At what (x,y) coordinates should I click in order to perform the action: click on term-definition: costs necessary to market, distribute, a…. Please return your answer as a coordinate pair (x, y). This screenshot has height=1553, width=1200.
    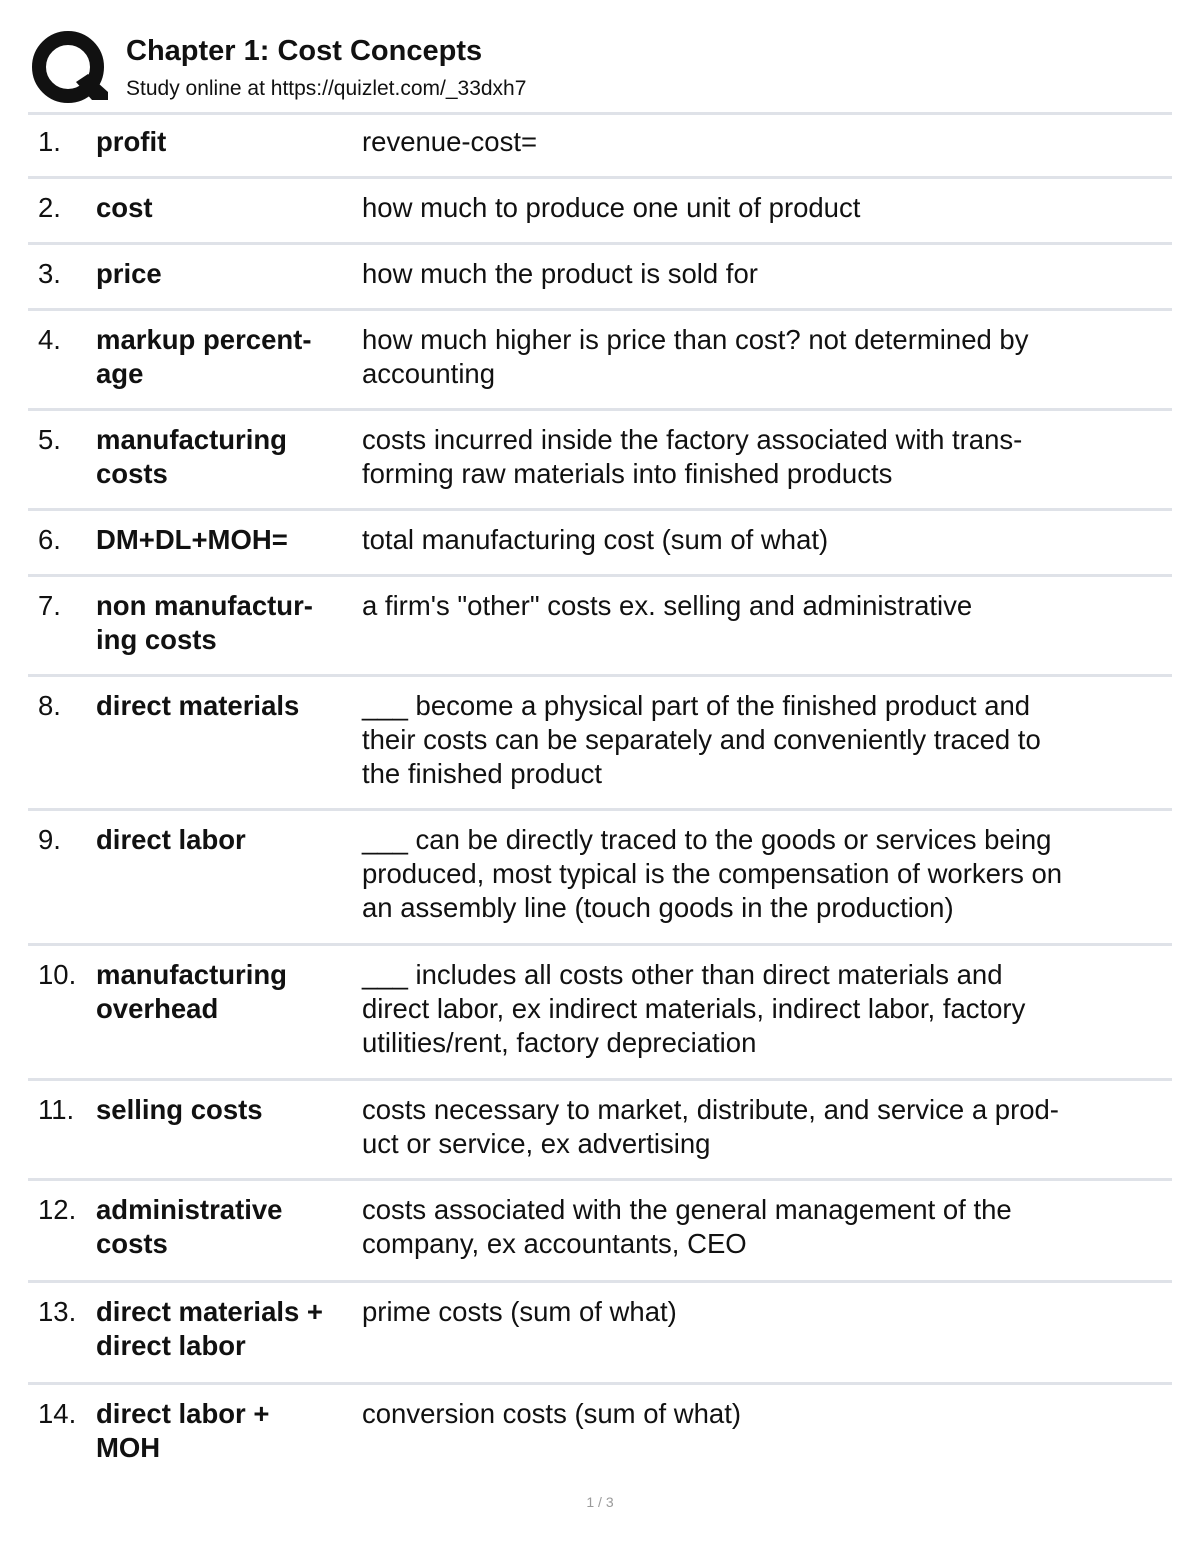
    Looking at the image, I should click on (710, 1126).